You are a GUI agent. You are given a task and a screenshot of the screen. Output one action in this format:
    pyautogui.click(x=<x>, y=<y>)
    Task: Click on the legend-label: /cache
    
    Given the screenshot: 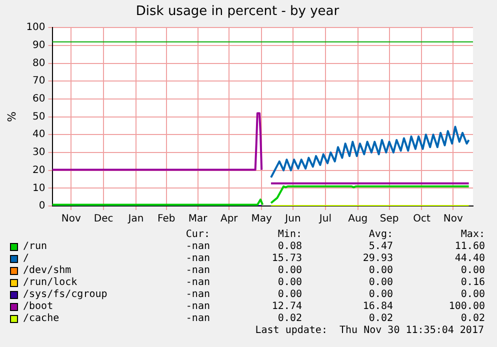 What is the action you would take?
    pyautogui.click(x=41, y=319)
    